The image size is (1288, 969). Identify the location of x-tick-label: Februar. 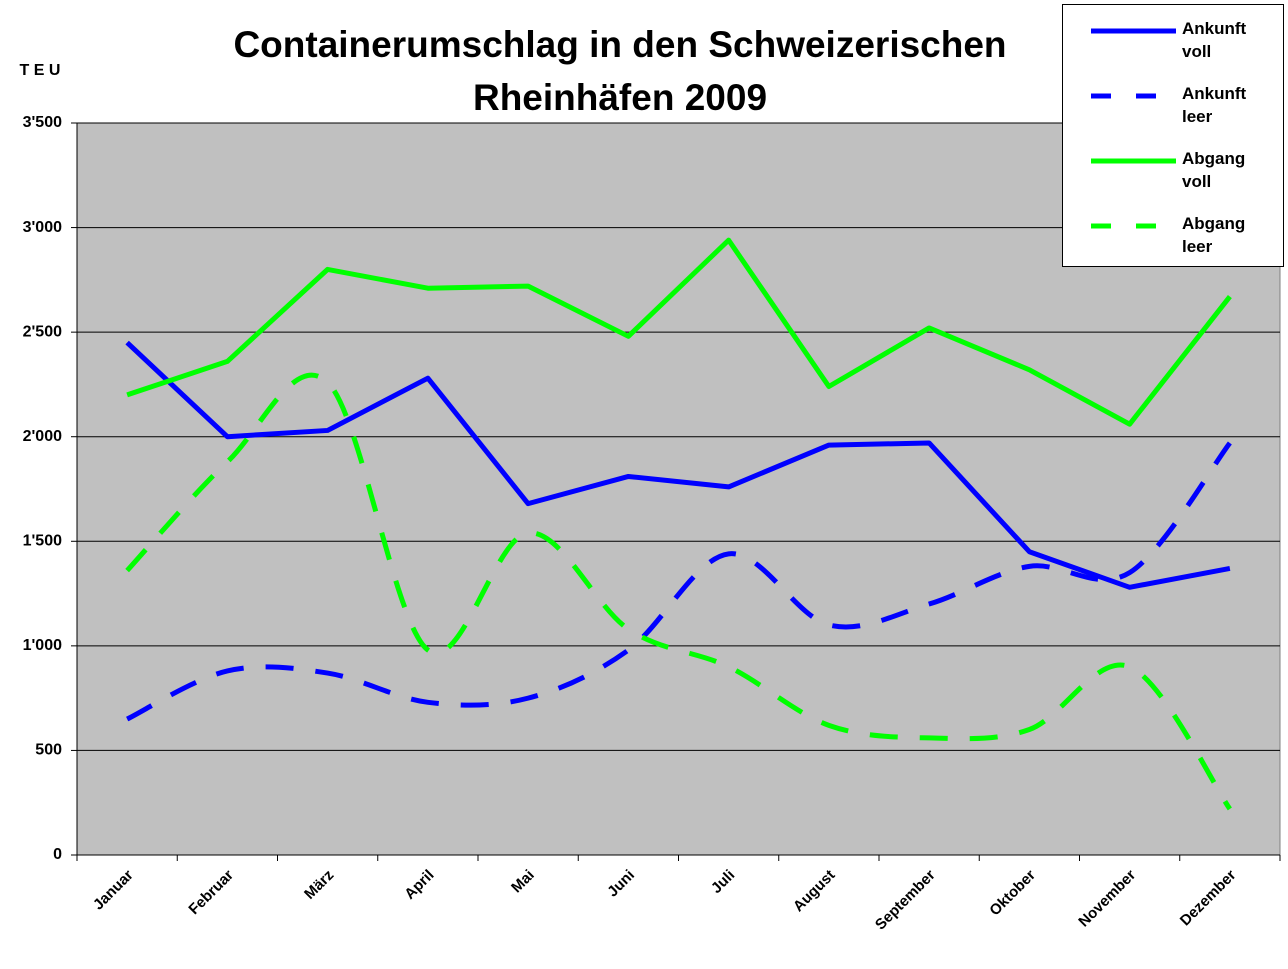
(211, 893).